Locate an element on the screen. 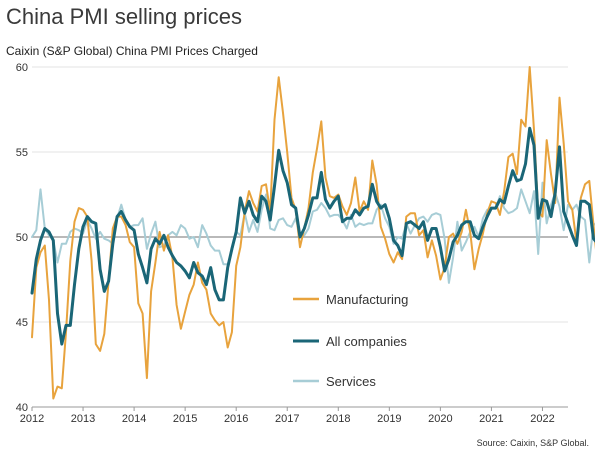 The image size is (595, 454). chart-title: China PMI selling prices is located at coordinates (124, 16).